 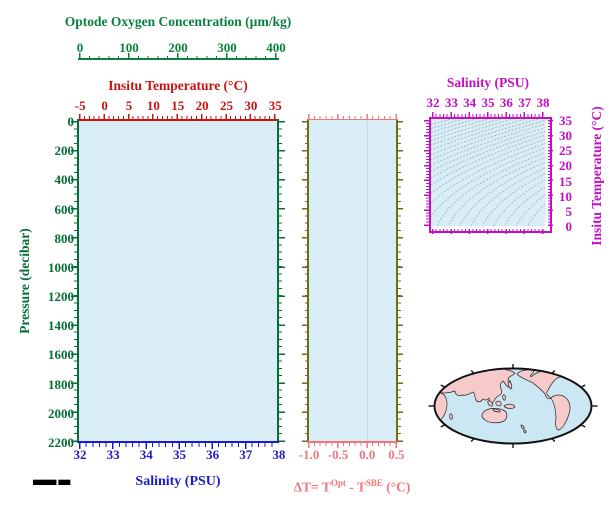 I want to click on world-map, so click(x=513, y=406).